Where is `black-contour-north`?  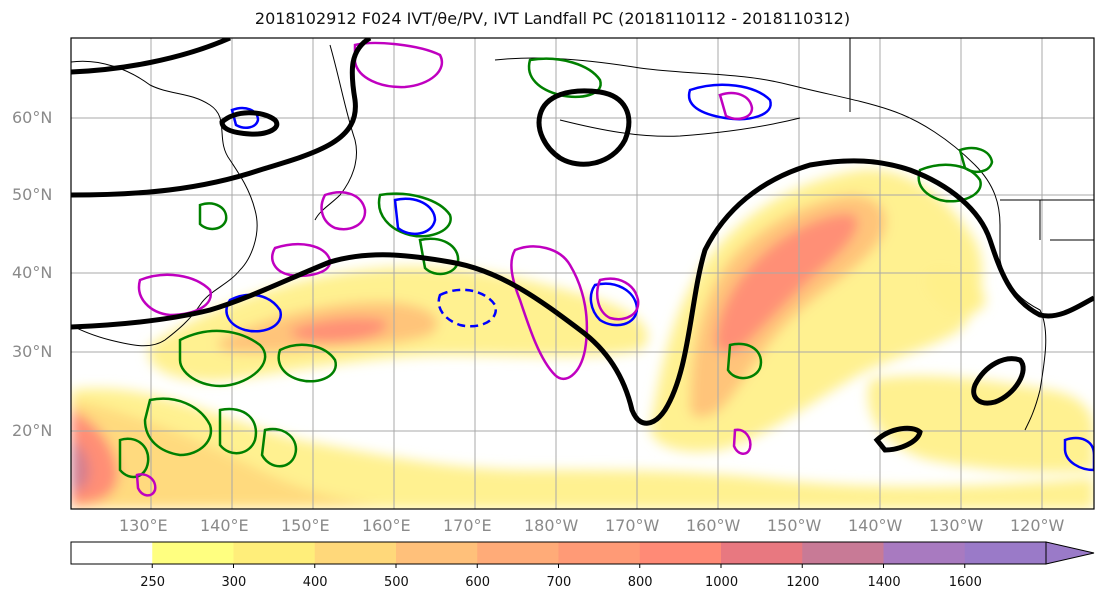 black-contour-north is located at coordinates (151, 56).